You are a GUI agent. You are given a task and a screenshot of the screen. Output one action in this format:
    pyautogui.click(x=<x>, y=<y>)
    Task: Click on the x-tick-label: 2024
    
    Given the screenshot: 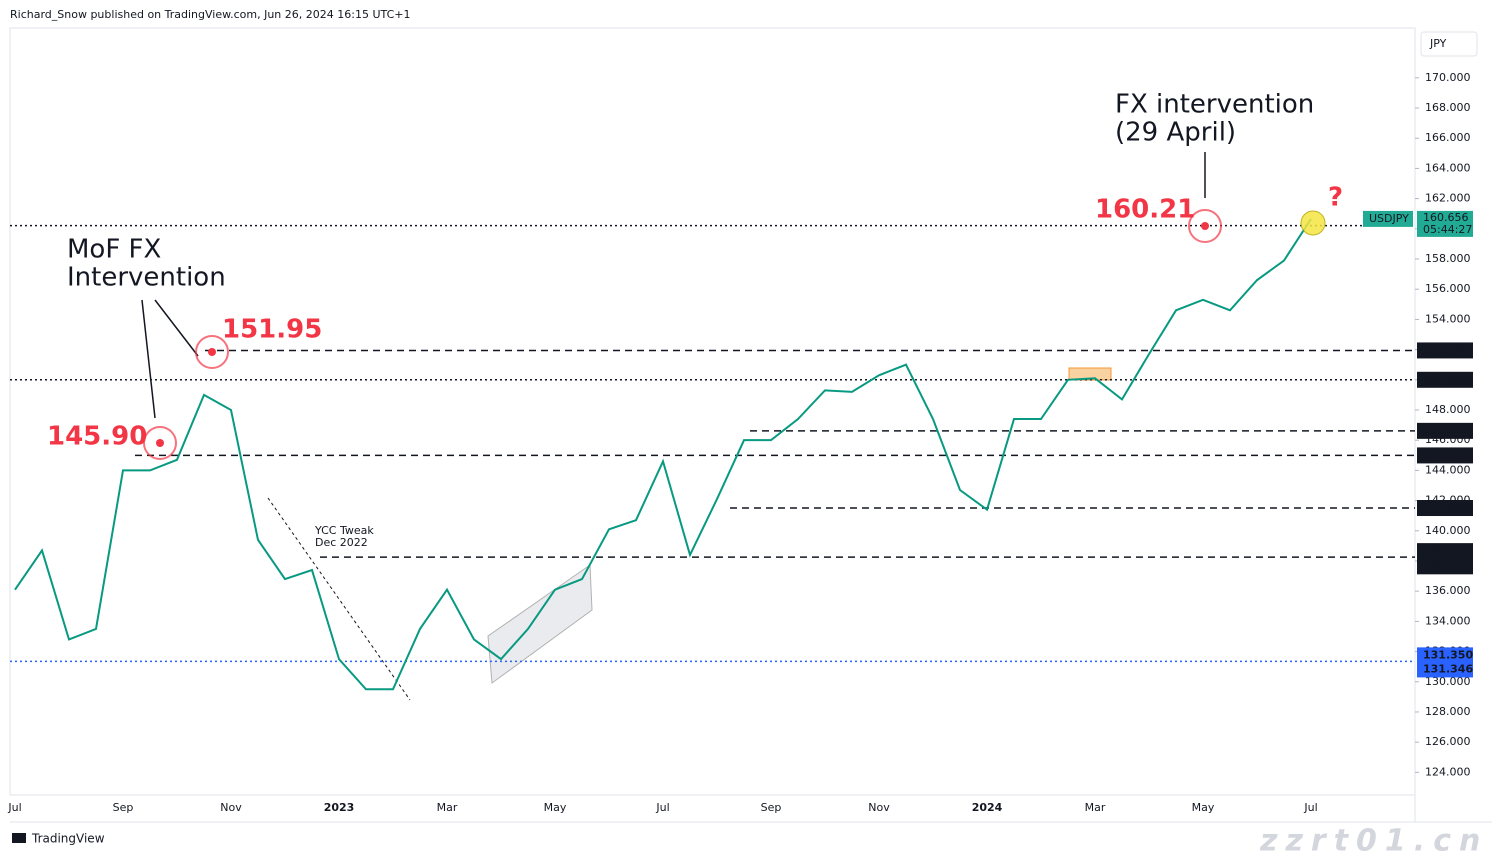 What is the action you would take?
    pyautogui.click(x=987, y=807)
    